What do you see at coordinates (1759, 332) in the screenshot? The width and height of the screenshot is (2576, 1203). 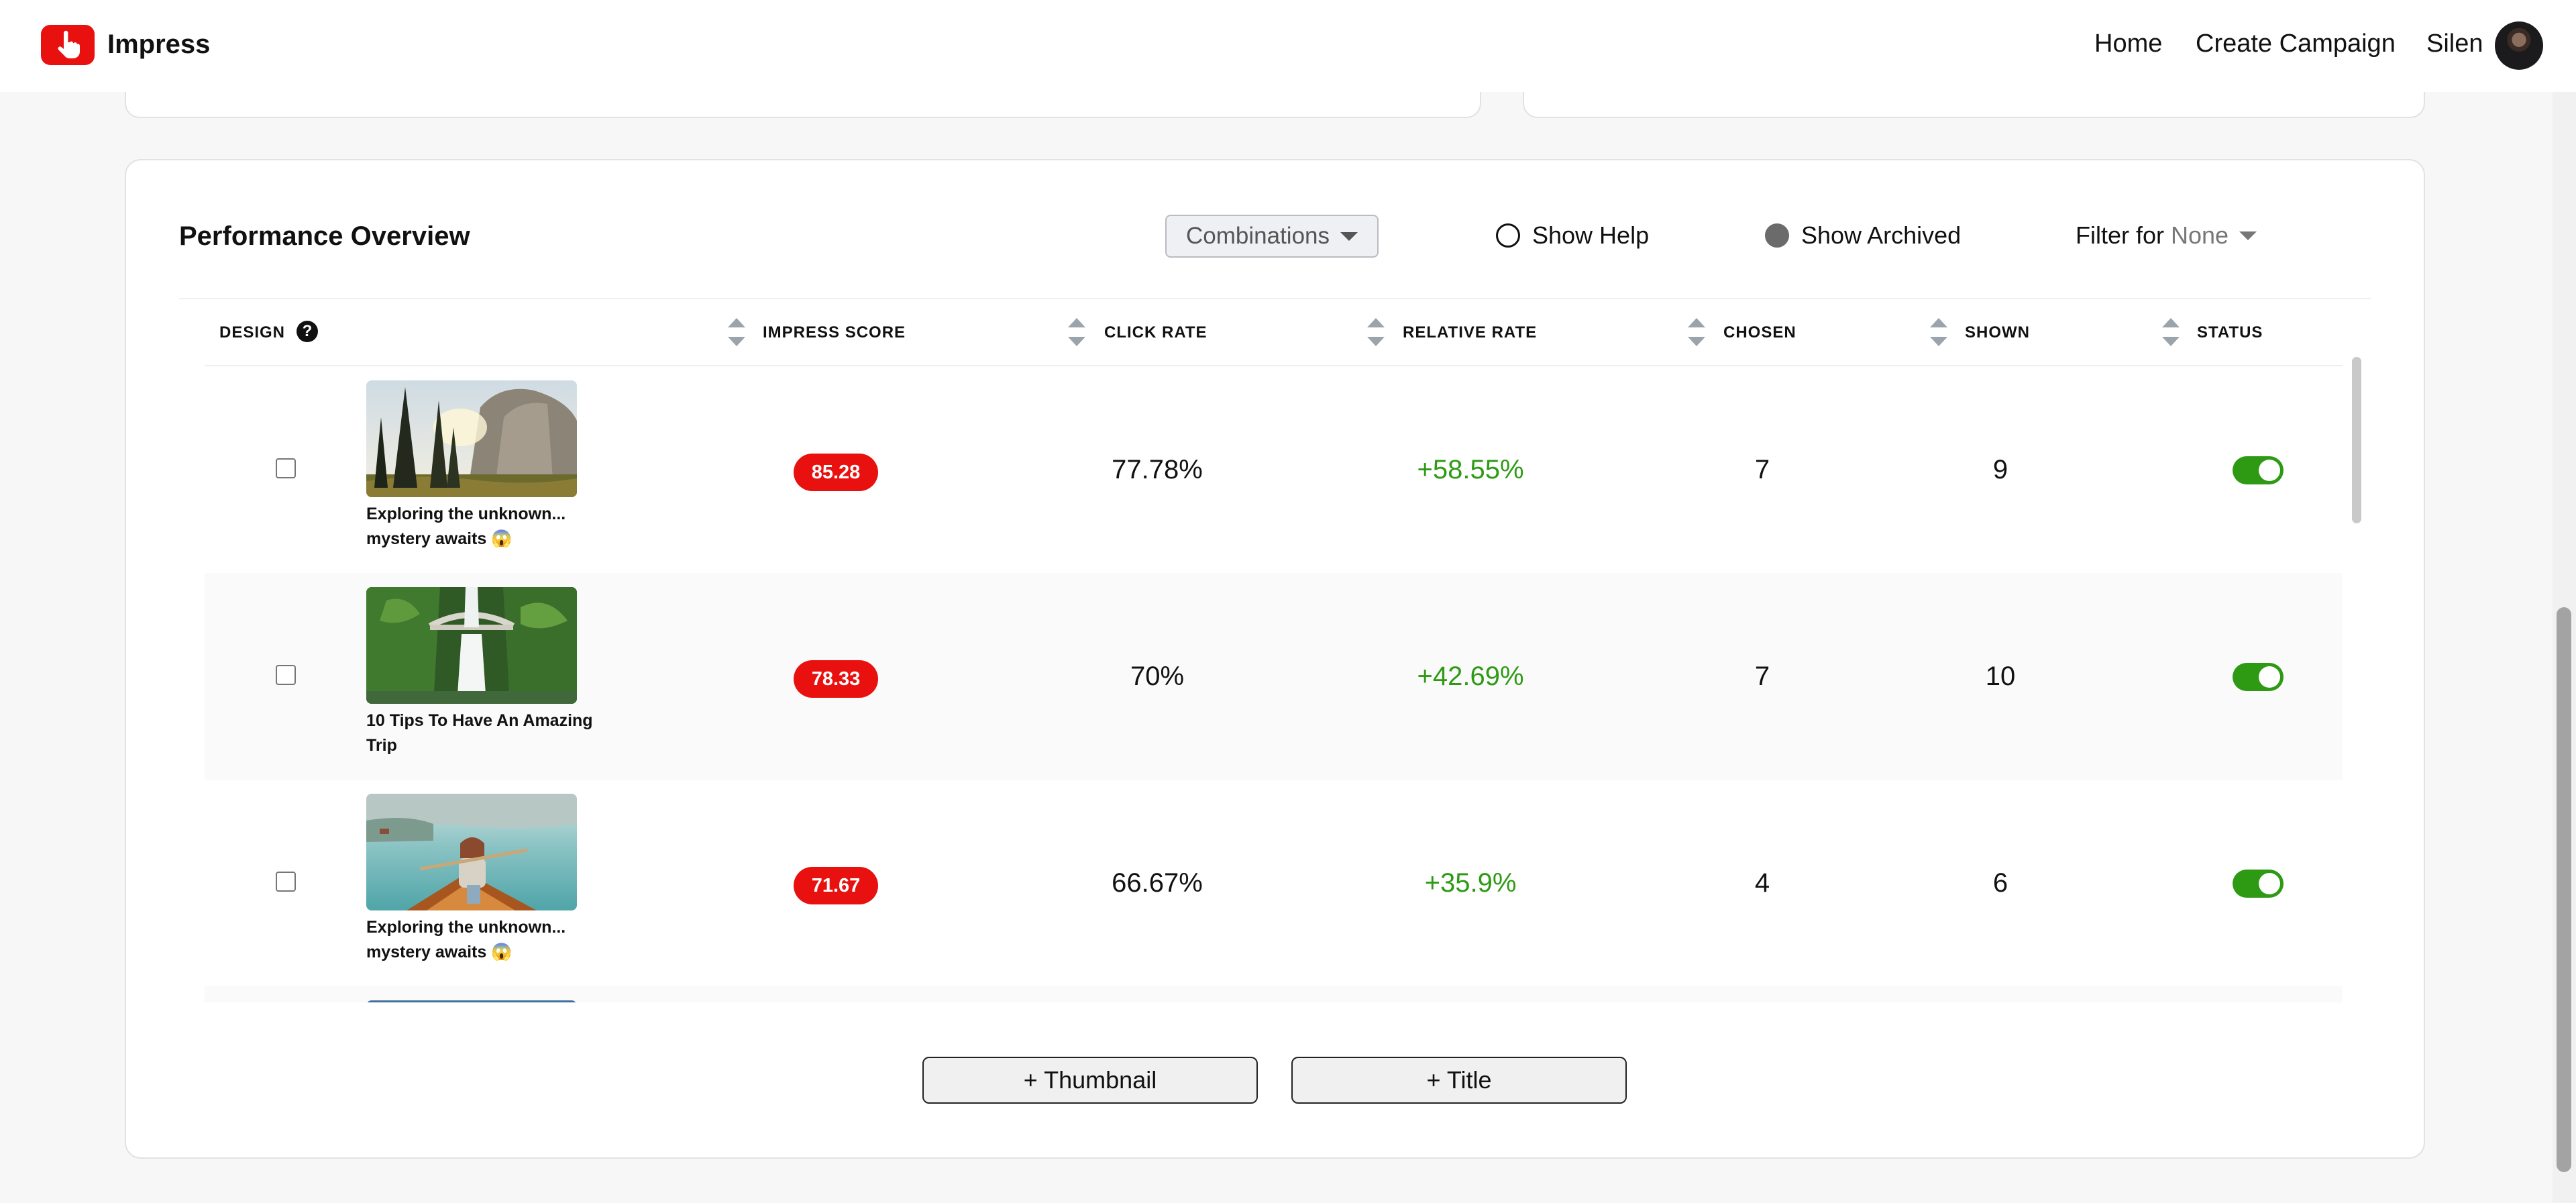 I see `column-header-chosen: CHOSEN` at bounding box center [1759, 332].